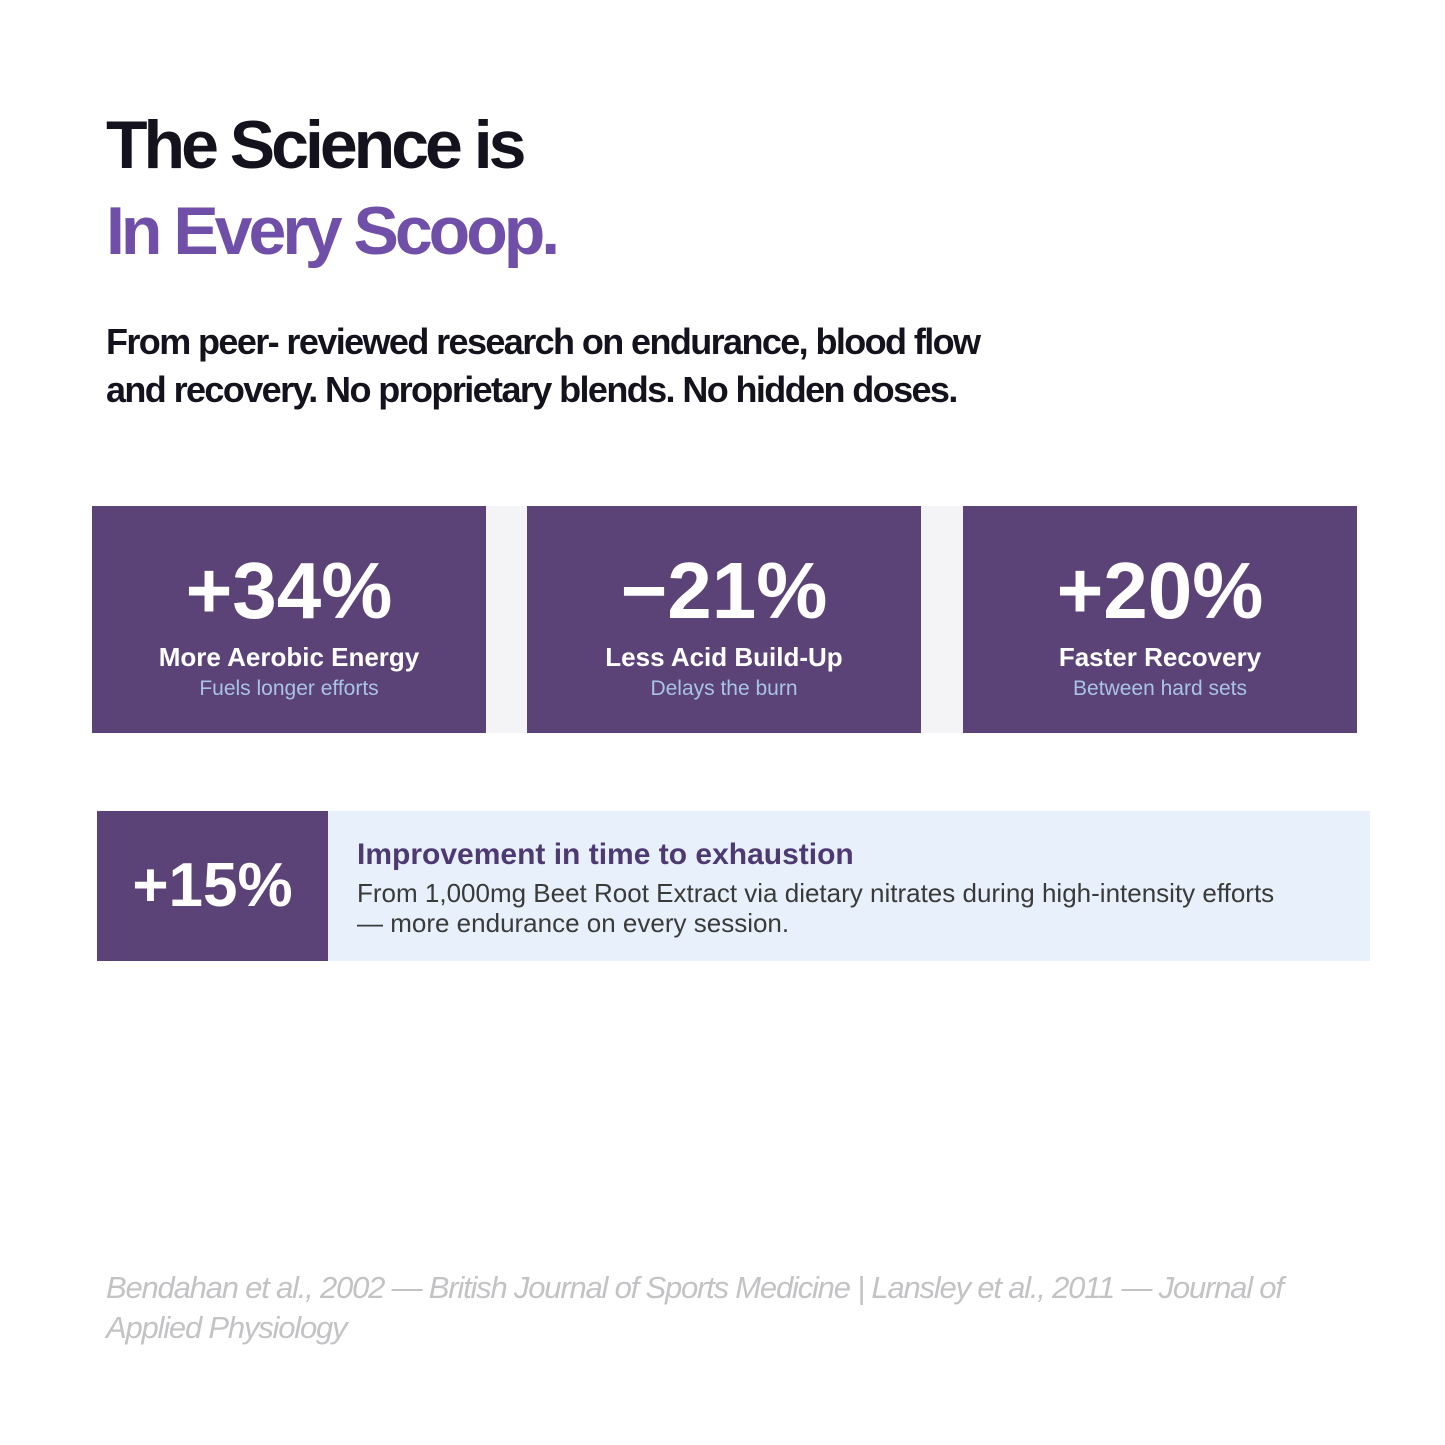  Describe the element at coordinates (289, 688) in the screenshot. I see `stat-sublabel: Fuels longer efforts` at that location.